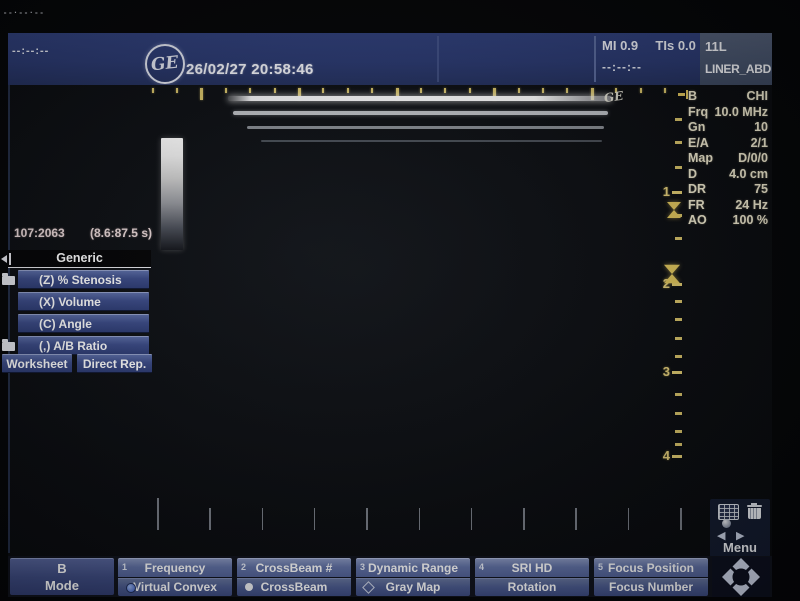 Image resolution: width=800 pixels, height=601 pixels. Describe the element at coordinates (741, 111) in the screenshot. I see `param-value: 10.0 MHz` at that location.